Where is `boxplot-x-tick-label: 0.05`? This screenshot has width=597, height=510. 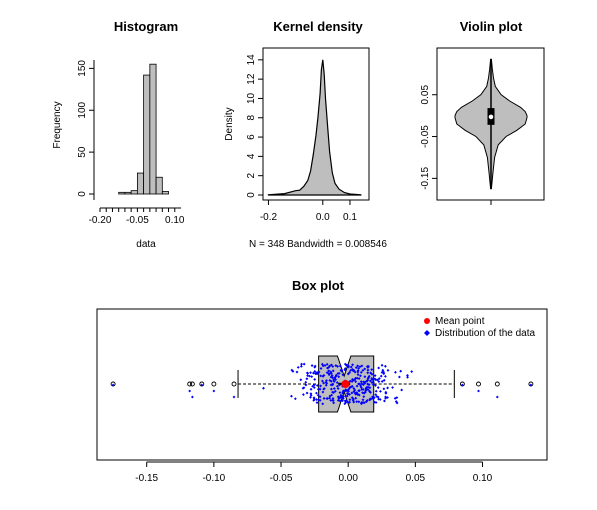 boxplot-x-tick-label: 0.05 is located at coordinates (416, 478).